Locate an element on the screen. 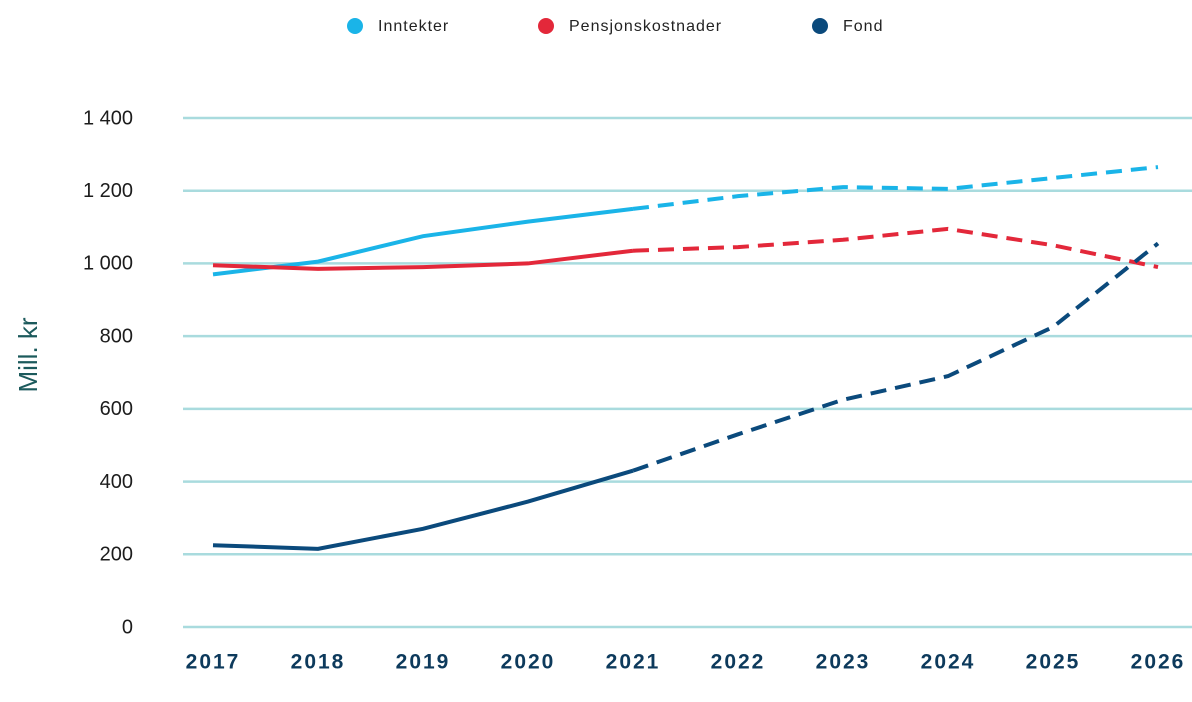  y-tick-label: 1 400 is located at coordinates (108, 118).